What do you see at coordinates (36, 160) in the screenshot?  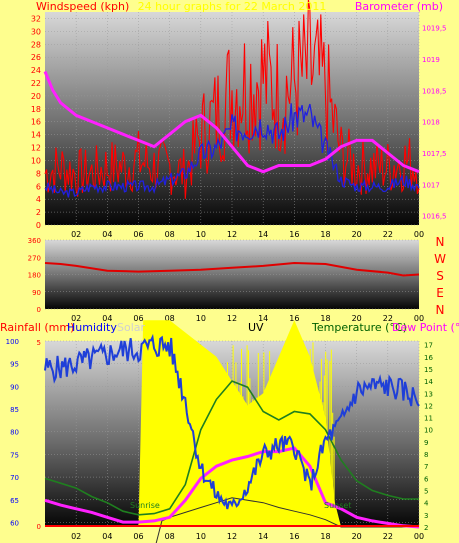 I see `y-left-tick-label: 10` at bounding box center [36, 160].